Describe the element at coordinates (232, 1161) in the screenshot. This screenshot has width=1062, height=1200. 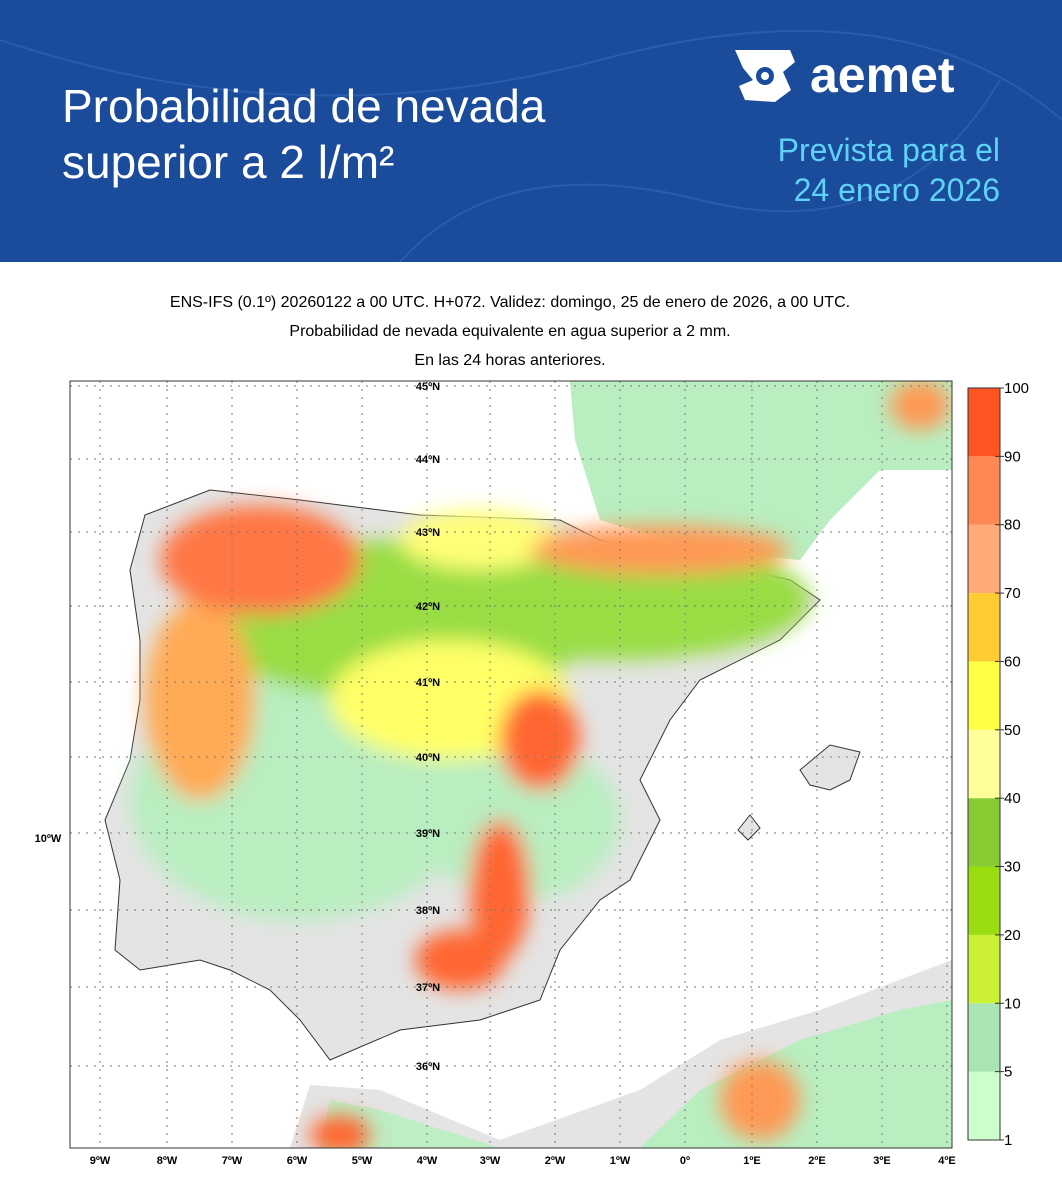
I see `lon-label: 7ºW` at that location.